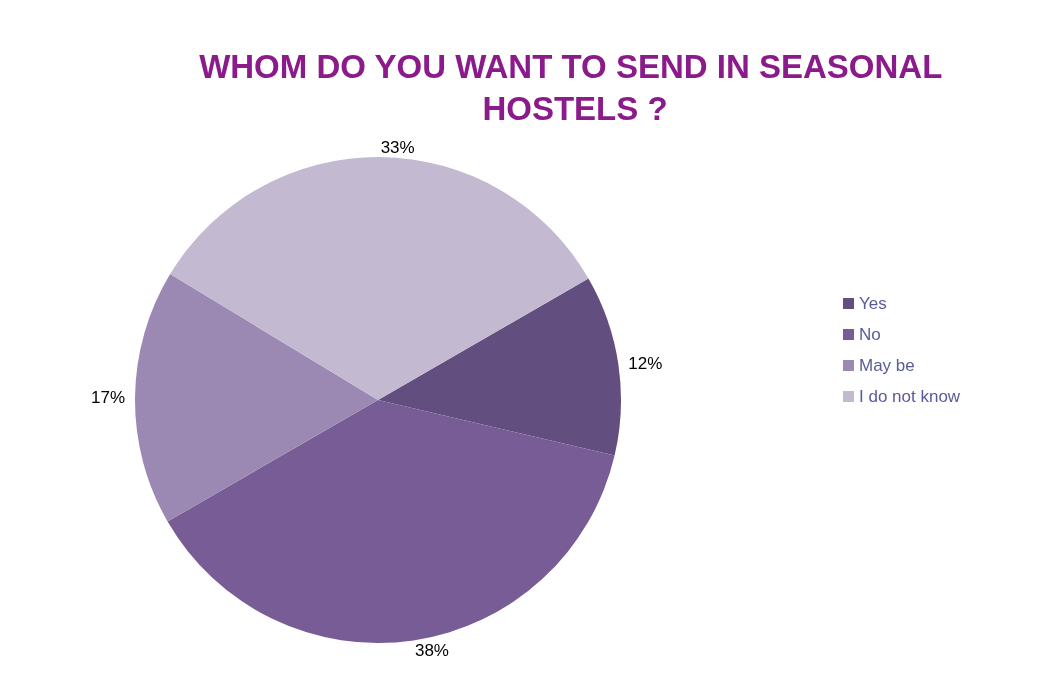 The height and width of the screenshot is (697, 1063). What do you see at coordinates (397, 147) in the screenshot?
I see `data-label: 33%` at bounding box center [397, 147].